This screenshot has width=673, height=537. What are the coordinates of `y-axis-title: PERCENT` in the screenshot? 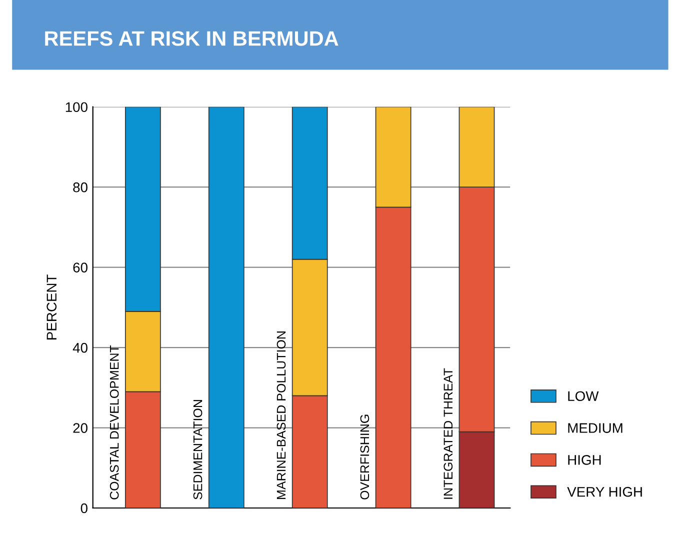 It's located at (51, 307).